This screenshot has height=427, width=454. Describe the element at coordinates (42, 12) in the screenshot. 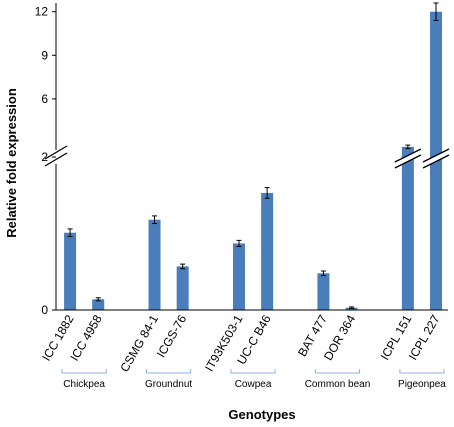

I see `y-tick-label: 12` at that location.